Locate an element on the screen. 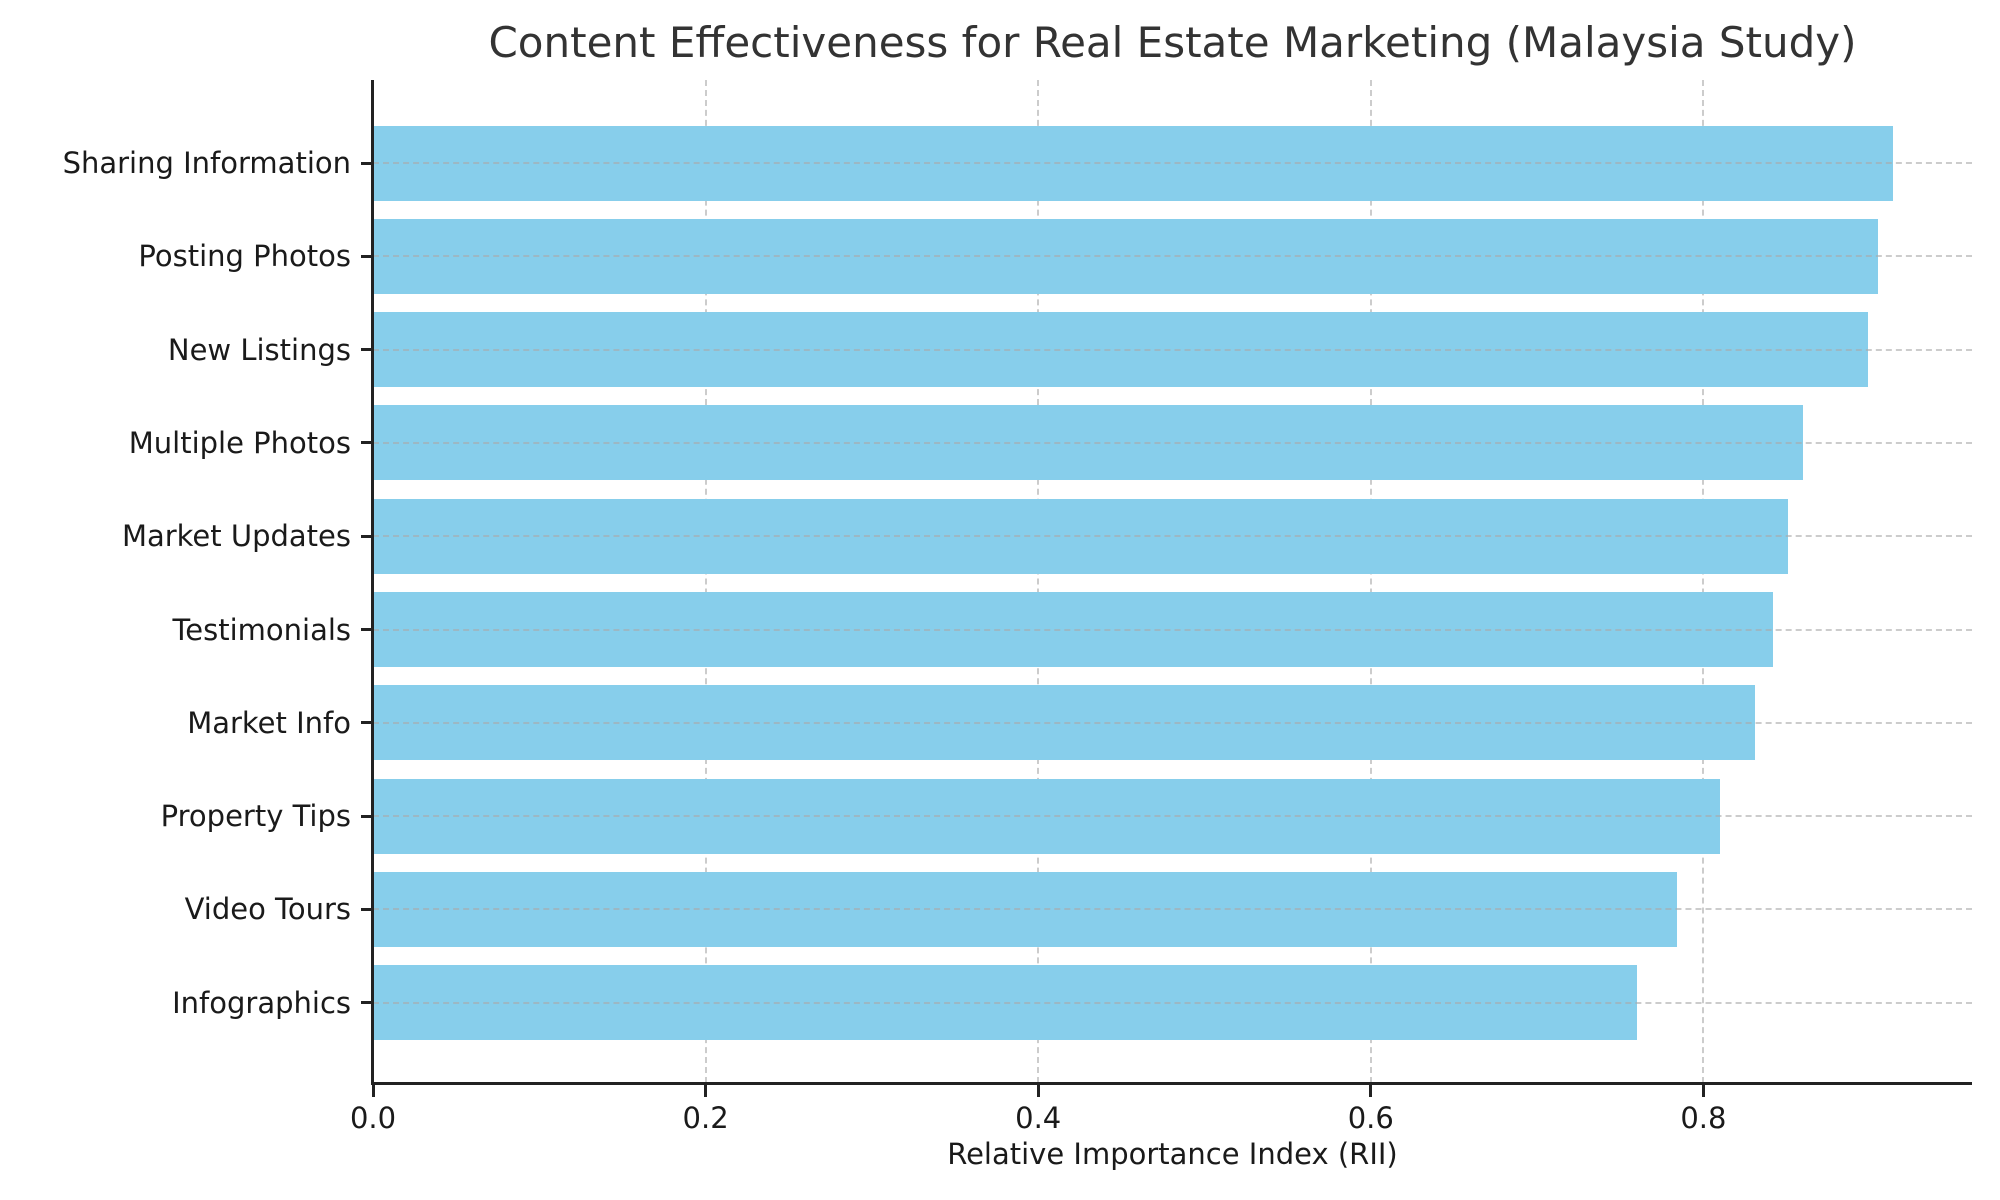  x-tick-label: 0.6 is located at coordinates (1370, 1118).